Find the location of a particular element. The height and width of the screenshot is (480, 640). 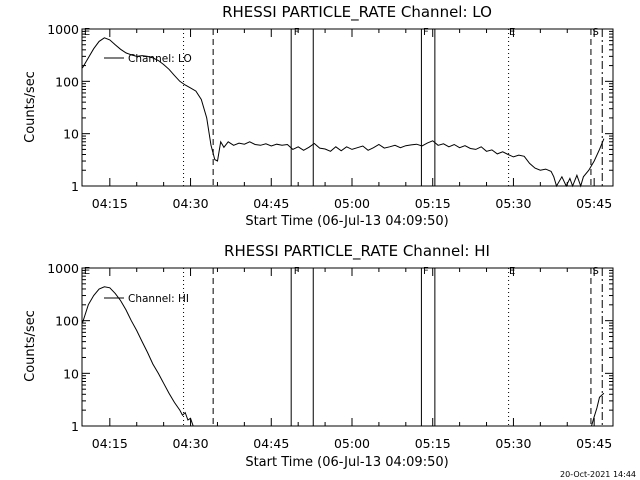

footer-timestamp: 20-Oct-2021 14:44 is located at coordinates (598, 474).